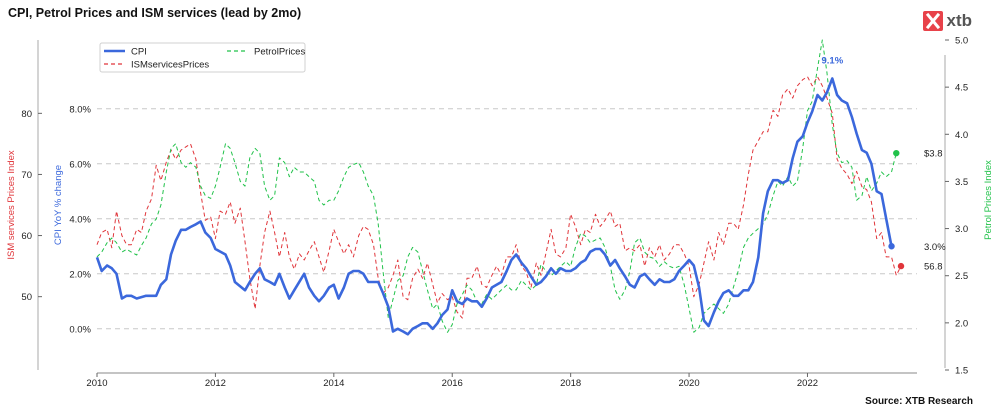 This screenshot has height=413, width=1000. What do you see at coordinates (80, 219) in the screenshot?
I see `cpi-tick-label: 4.0%` at bounding box center [80, 219].